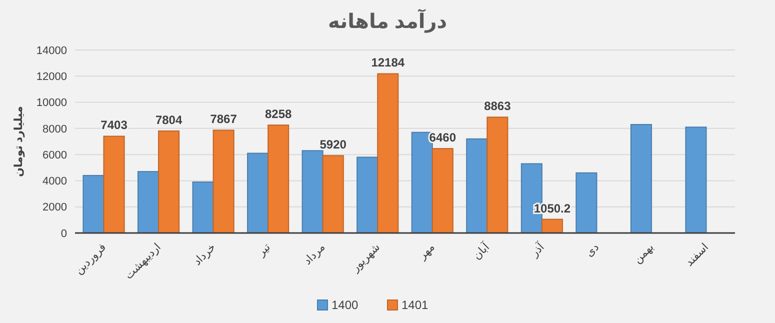  Describe the element at coordinates (427, 252) in the screenshot. I see `x-tick-label: مهر` at that location.